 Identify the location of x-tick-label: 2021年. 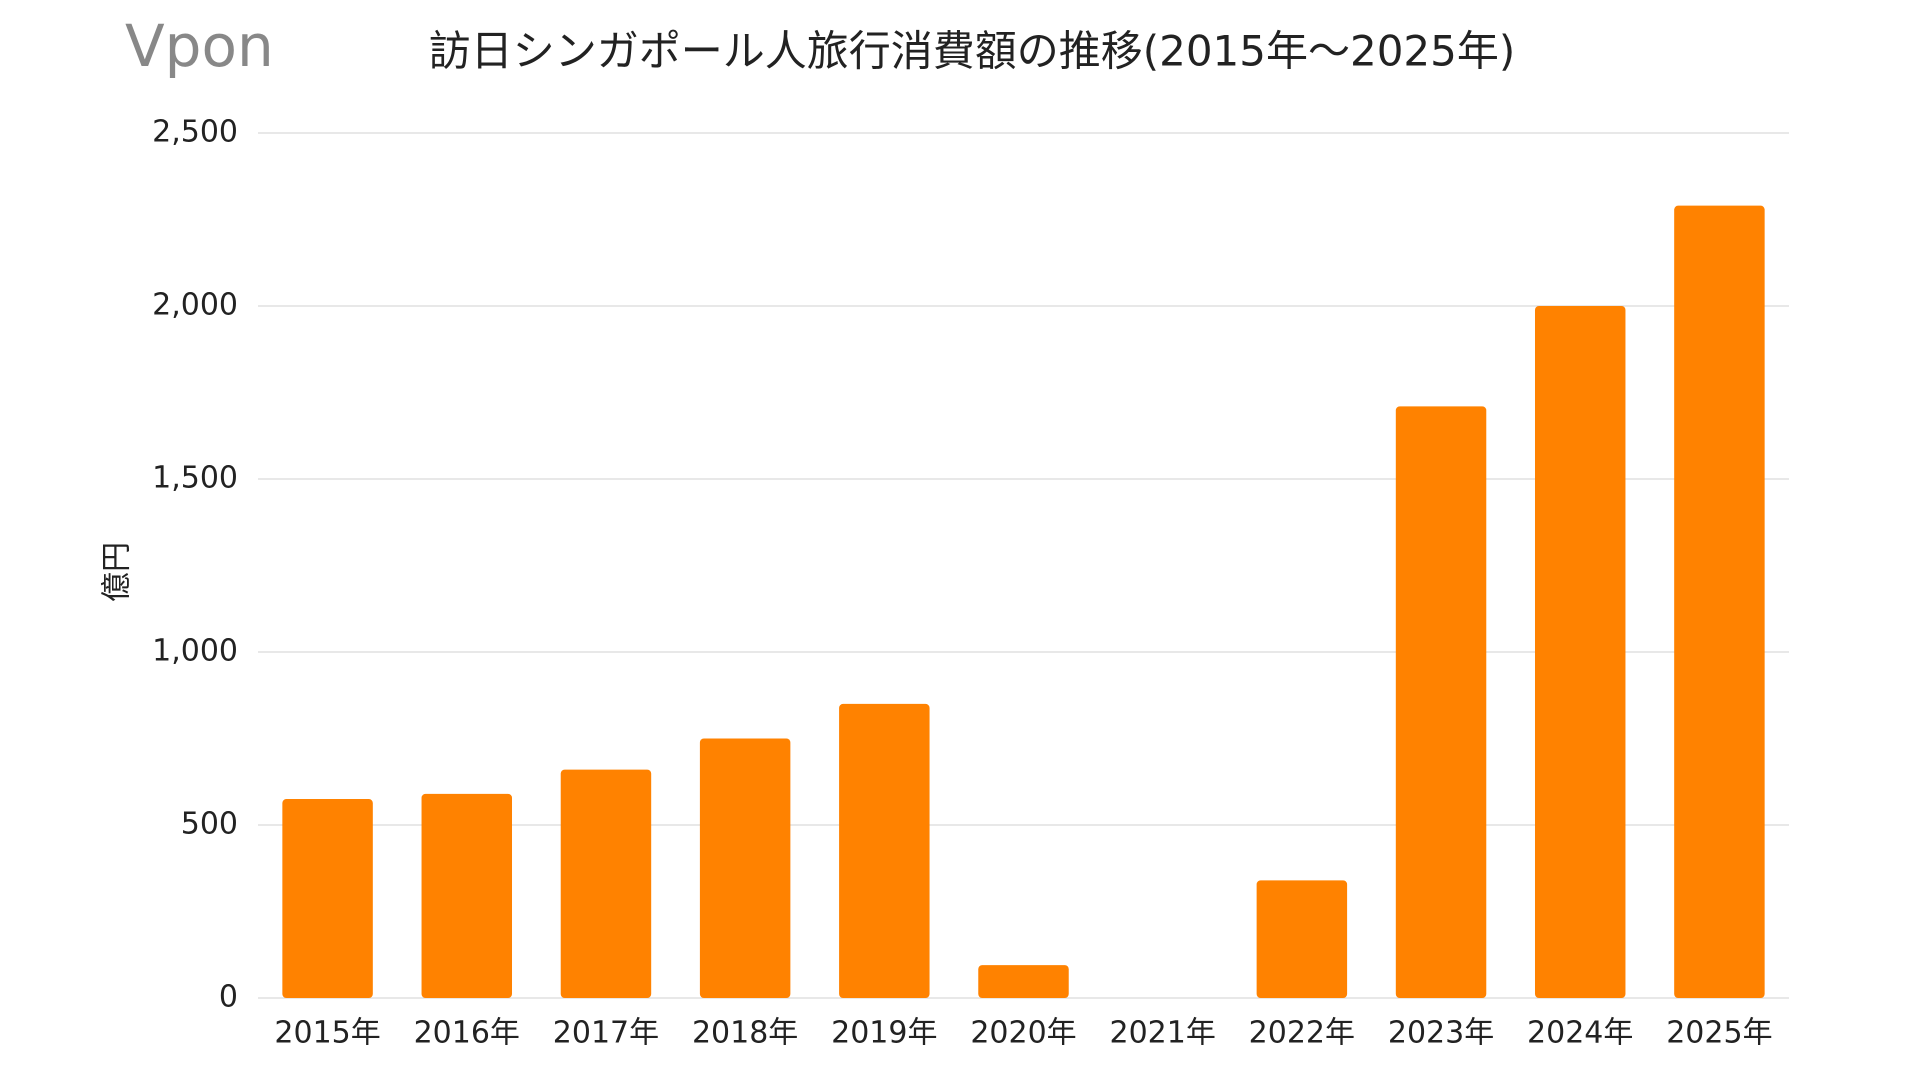
(1163, 1033).